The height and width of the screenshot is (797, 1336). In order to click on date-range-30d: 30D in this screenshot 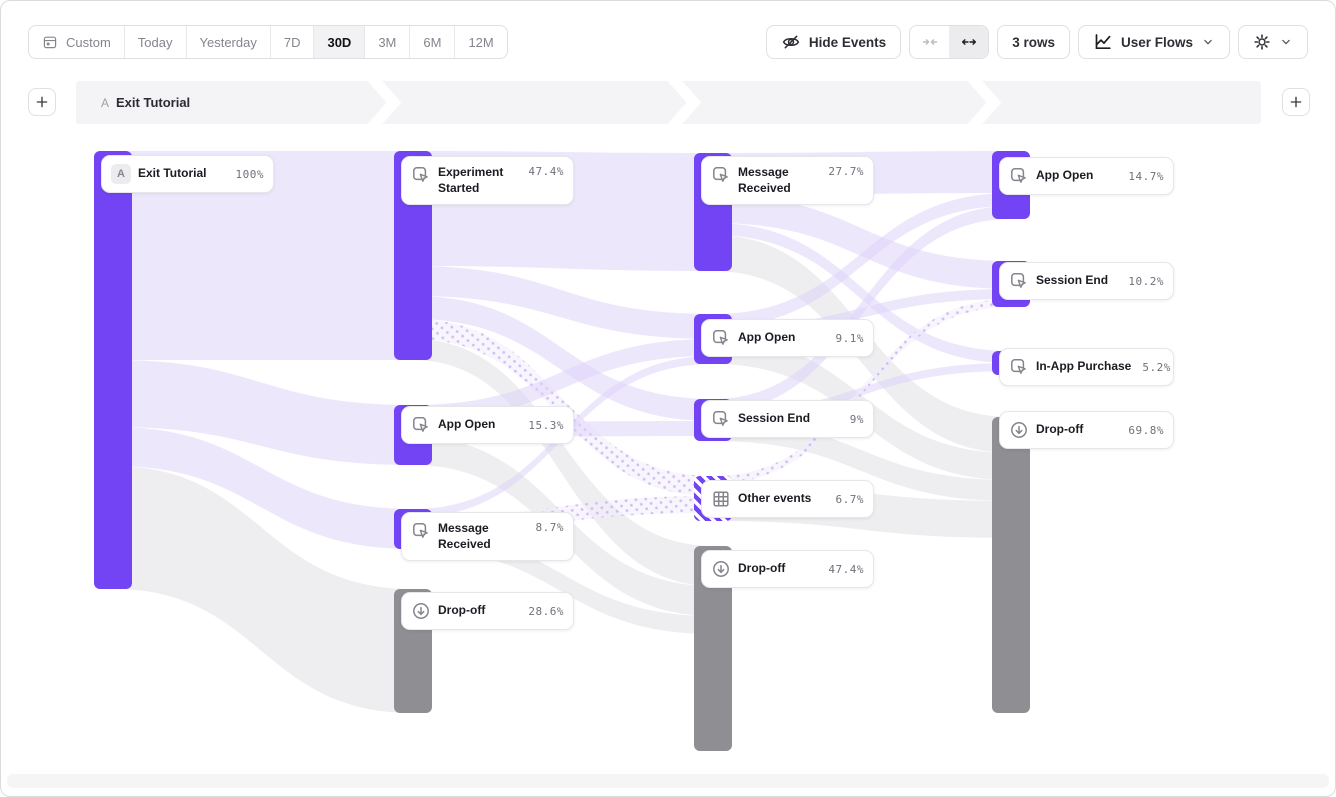, I will do `click(340, 42)`.